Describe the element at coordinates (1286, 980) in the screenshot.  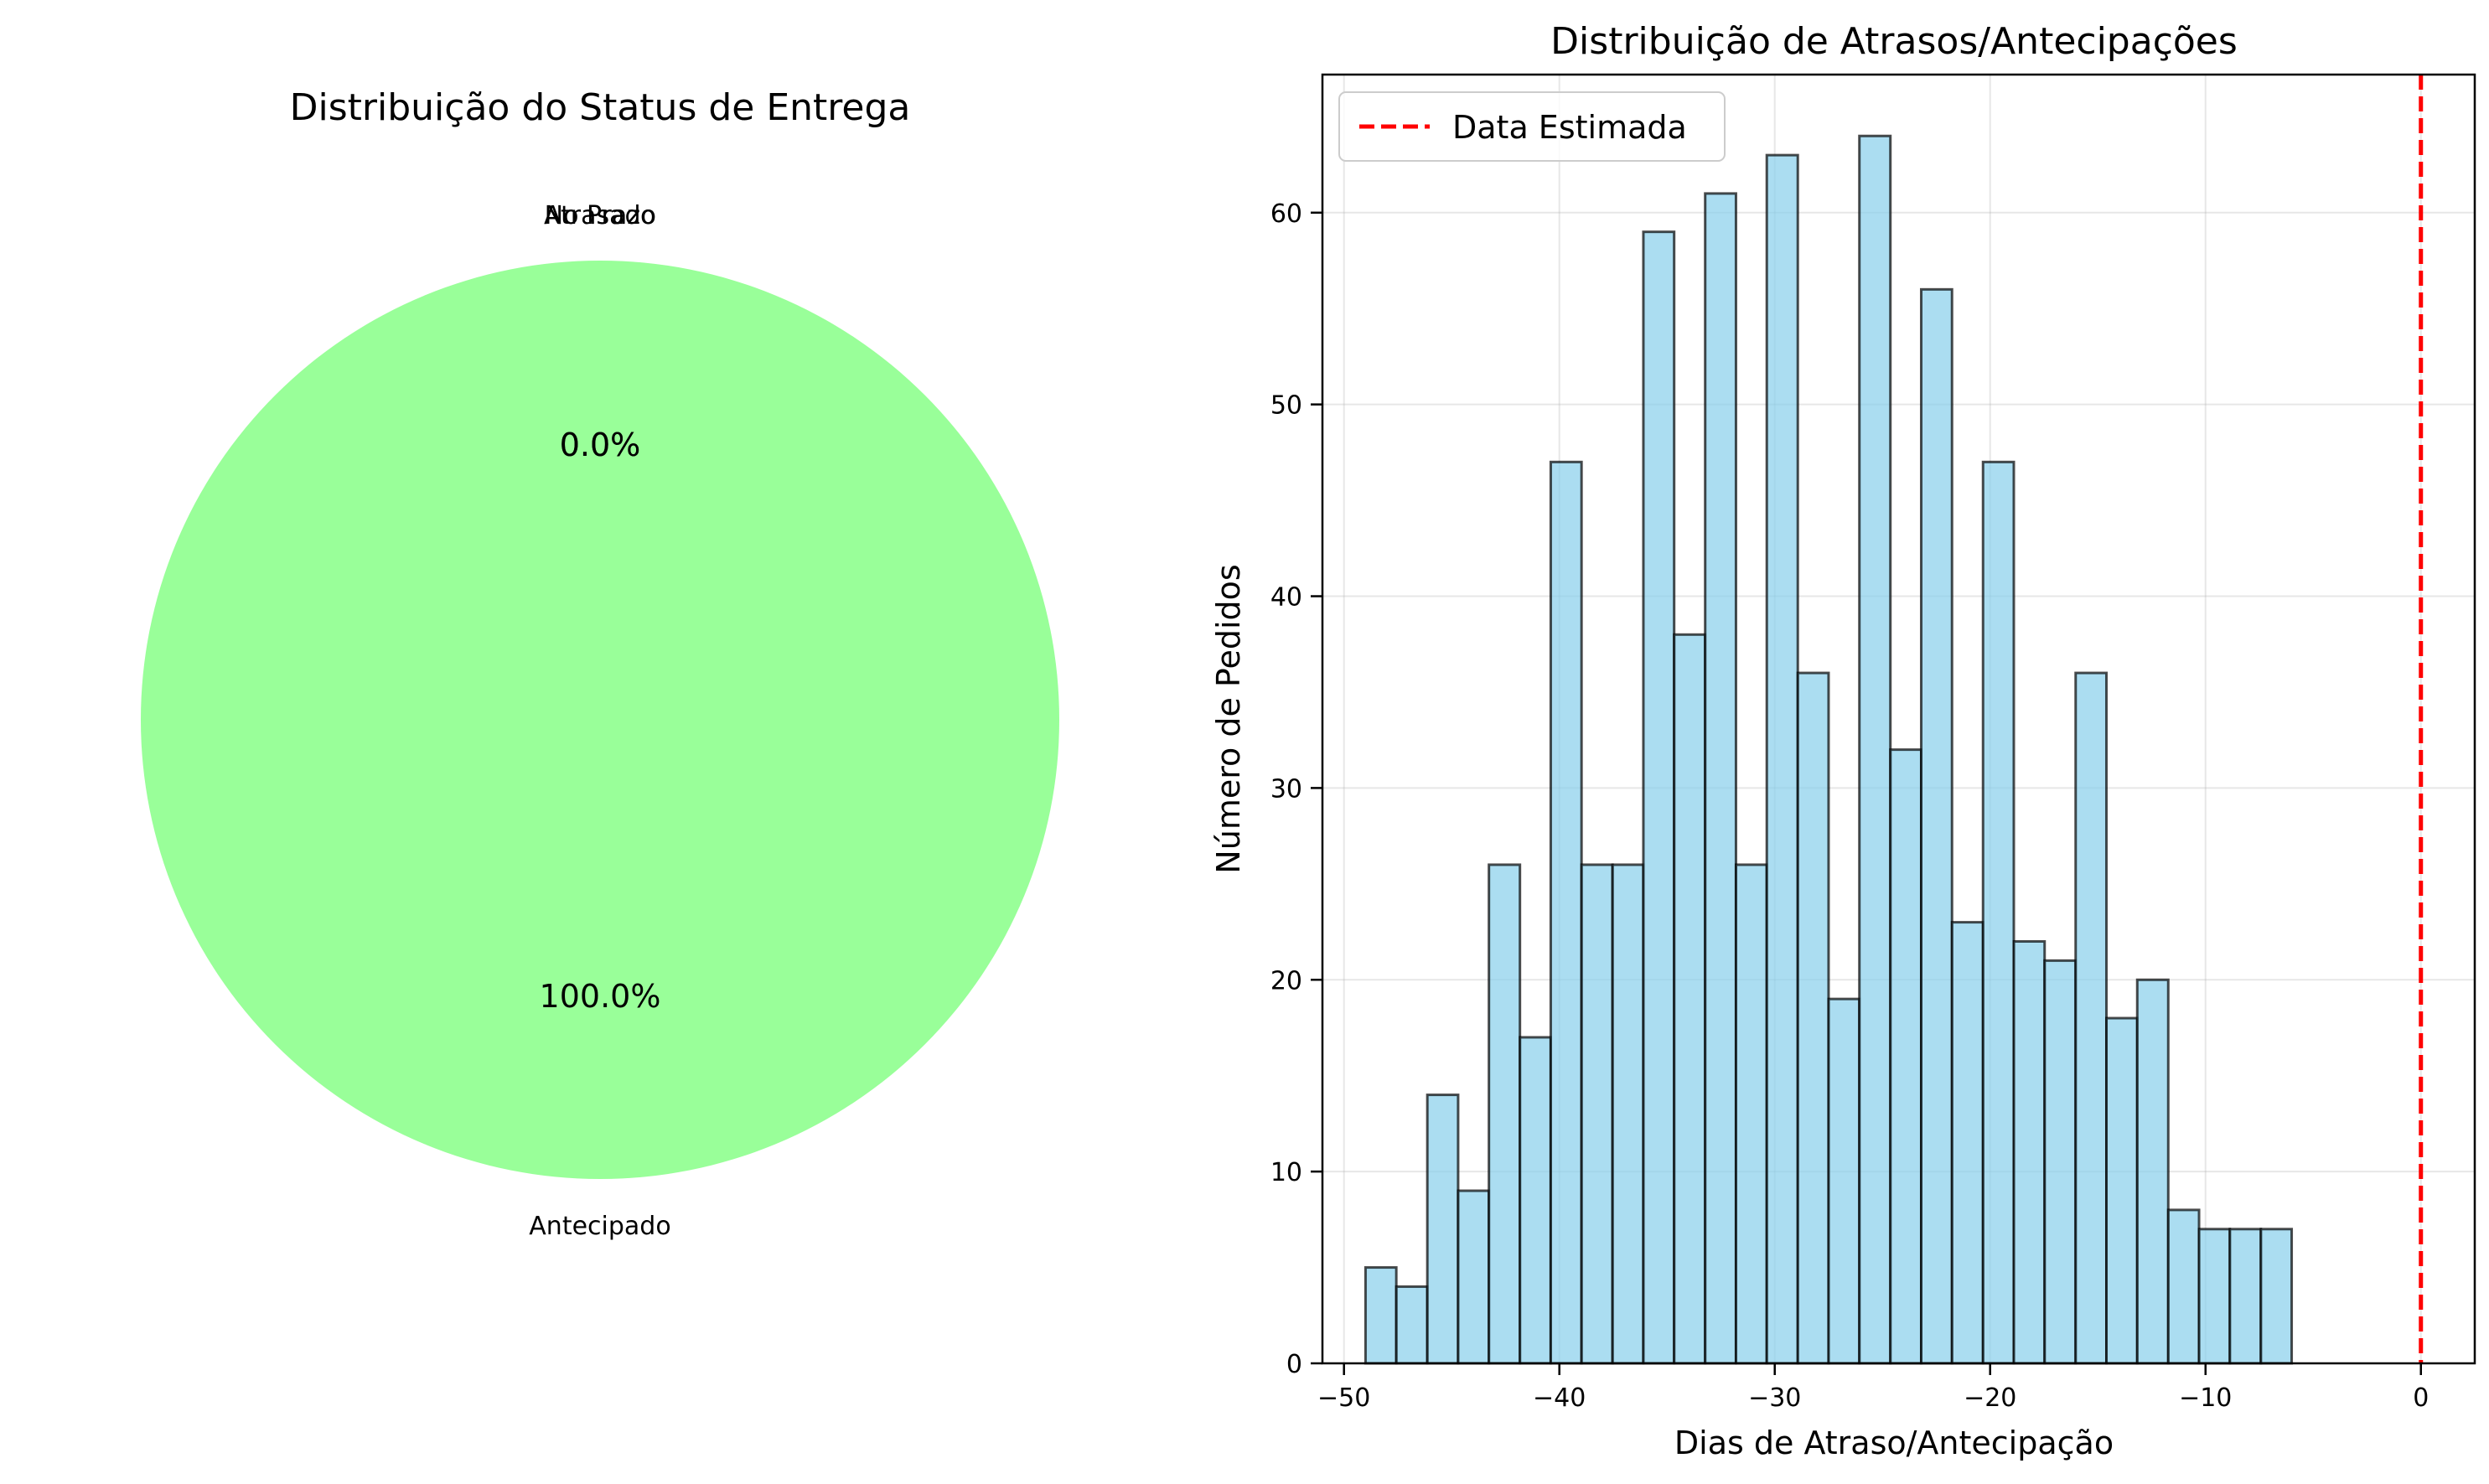
I see `y-tick-label: 20` at that location.